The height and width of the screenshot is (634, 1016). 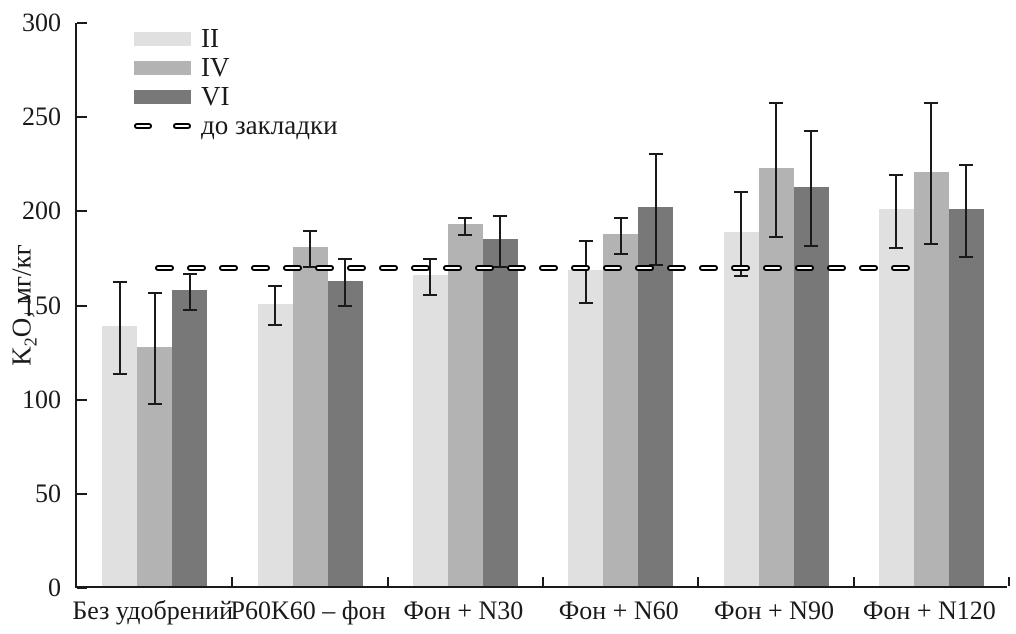 What do you see at coordinates (152, 610) in the screenshot?
I see `x-category-label: Без удобрений` at bounding box center [152, 610].